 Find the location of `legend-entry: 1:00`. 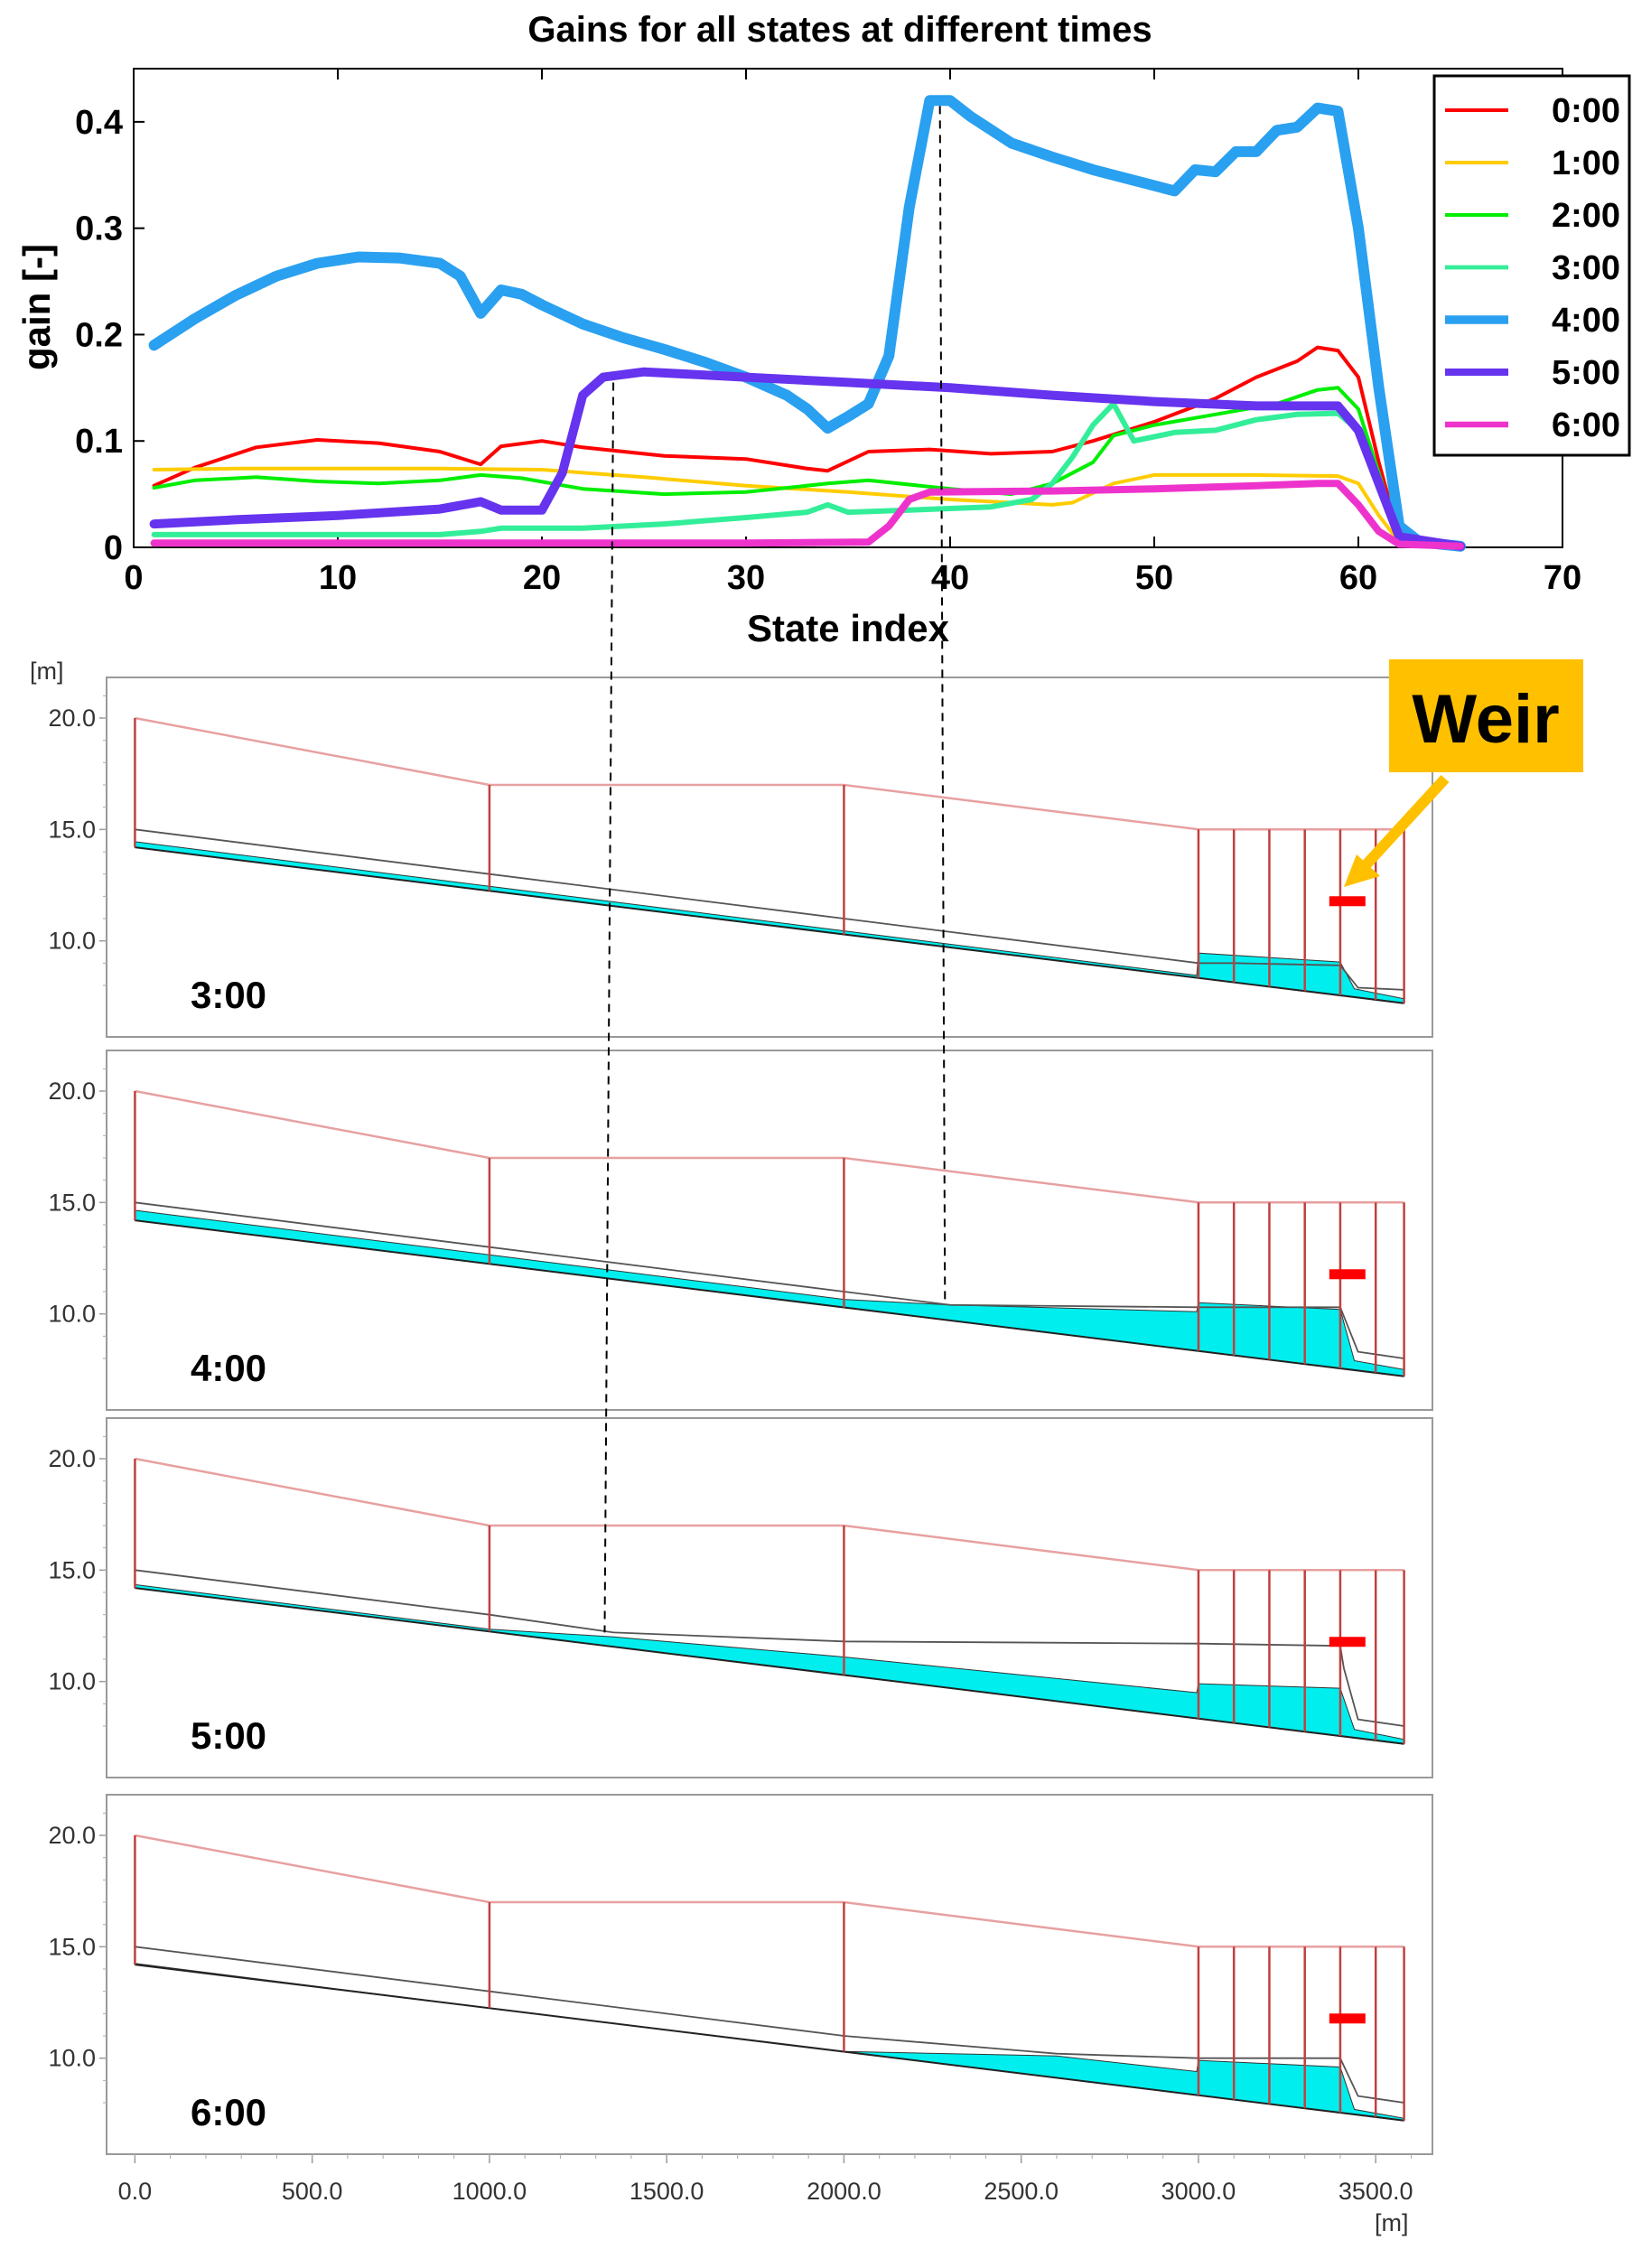

legend-entry: 1:00 is located at coordinates (1586, 164).